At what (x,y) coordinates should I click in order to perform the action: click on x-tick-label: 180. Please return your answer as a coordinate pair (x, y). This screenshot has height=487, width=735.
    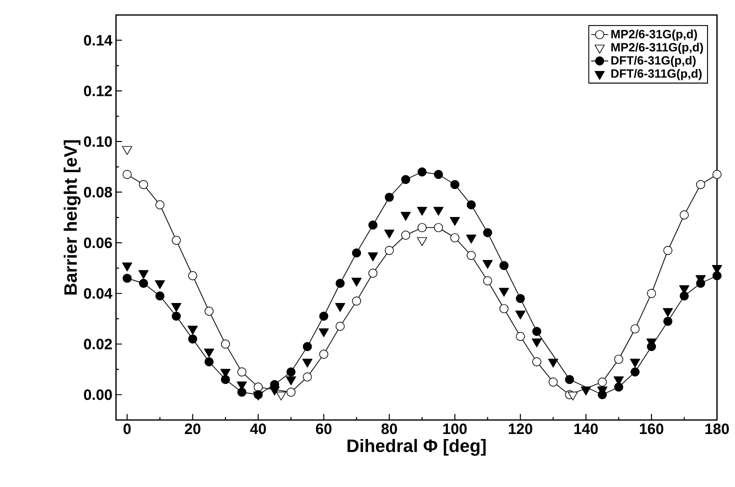
    Looking at the image, I should click on (717, 429).